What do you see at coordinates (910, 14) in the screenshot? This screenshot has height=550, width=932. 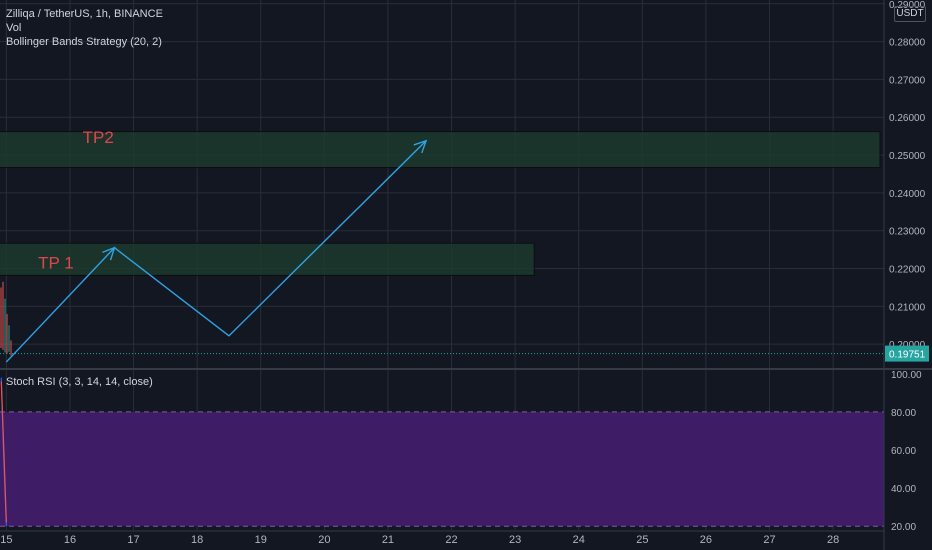 I see `currency-badge: USDT` at bounding box center [910, 14].